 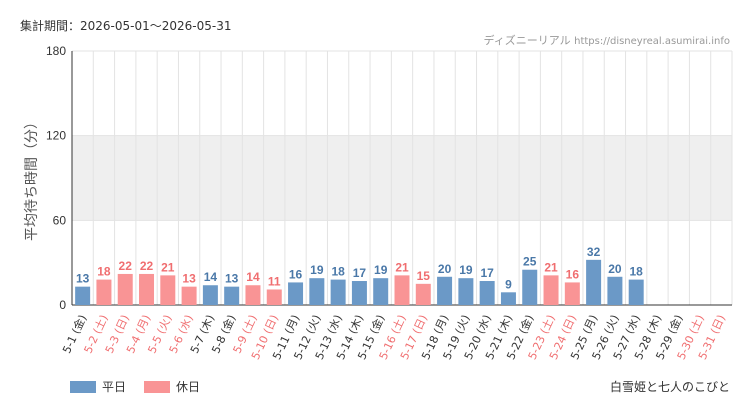 What do you see at coordinates (114, 387) in the screenshot?
I see `legend-label-weekday: 平日` at bounding box center [114, 387].